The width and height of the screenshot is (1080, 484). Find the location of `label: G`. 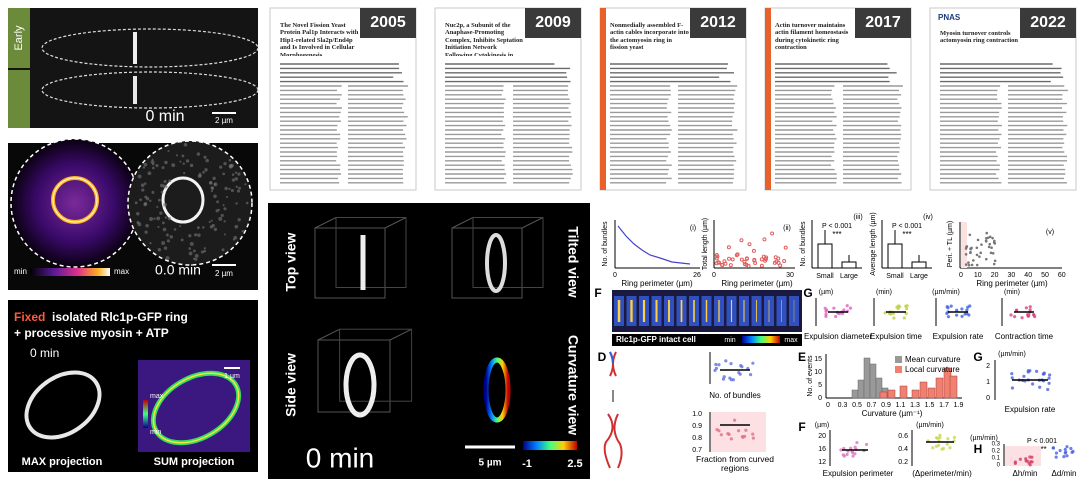

label: G is located at coordinates (977, 357).